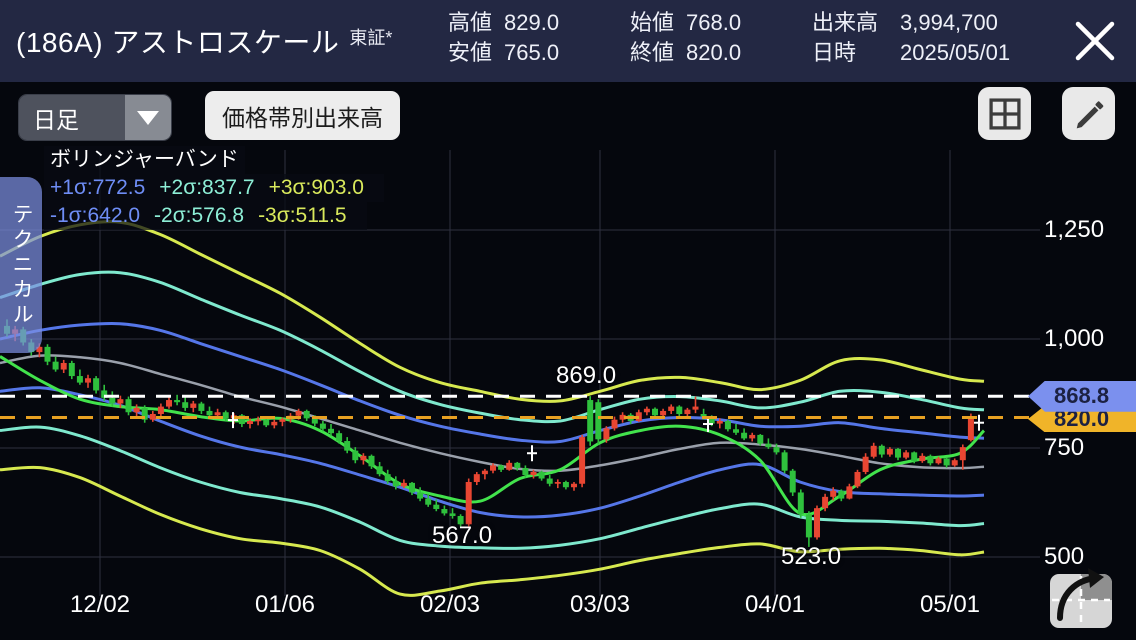 The width and height of the screenshot is (1136, 640). Describe the element at coordinates (95, 215) in the screenshot. I see `legend-minus1: -1σ:642.0` at that location.